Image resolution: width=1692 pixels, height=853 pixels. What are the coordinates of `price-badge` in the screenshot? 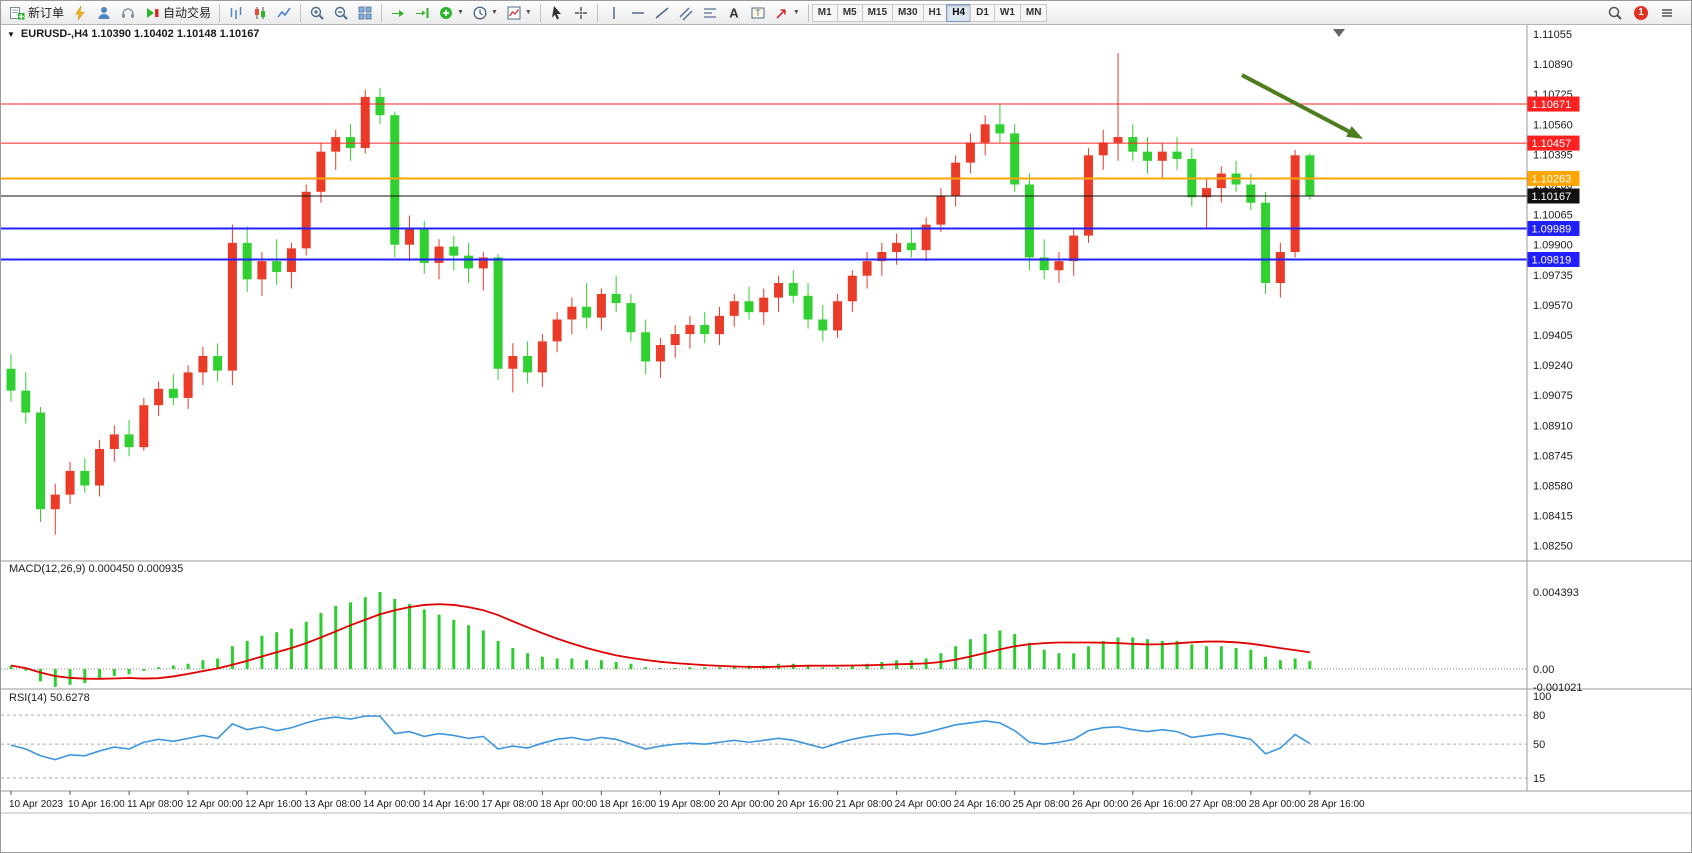 It's located at (1553, 196).